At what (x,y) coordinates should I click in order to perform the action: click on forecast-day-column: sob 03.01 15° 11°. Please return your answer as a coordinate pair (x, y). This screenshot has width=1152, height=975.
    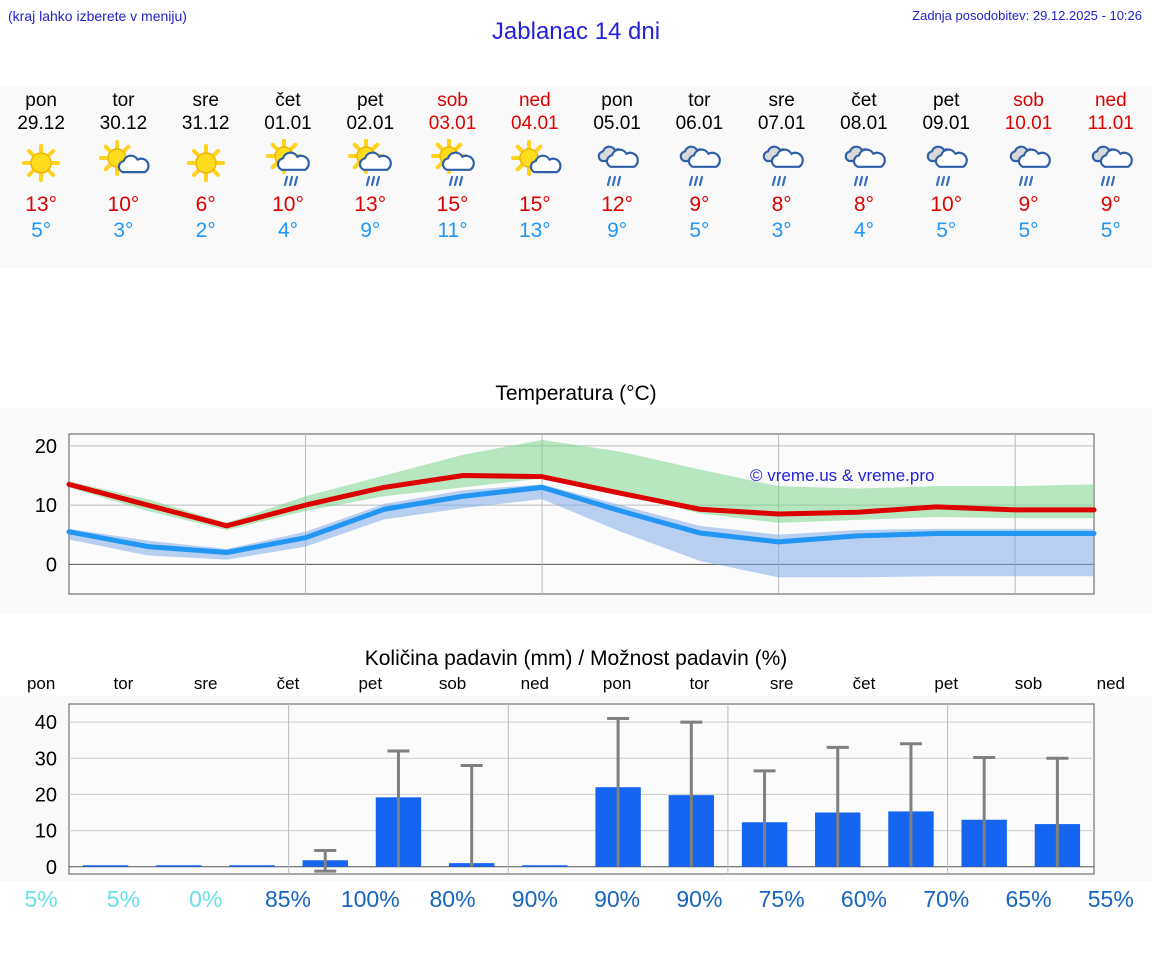
    Looking at the image, I should click on (452, 177).